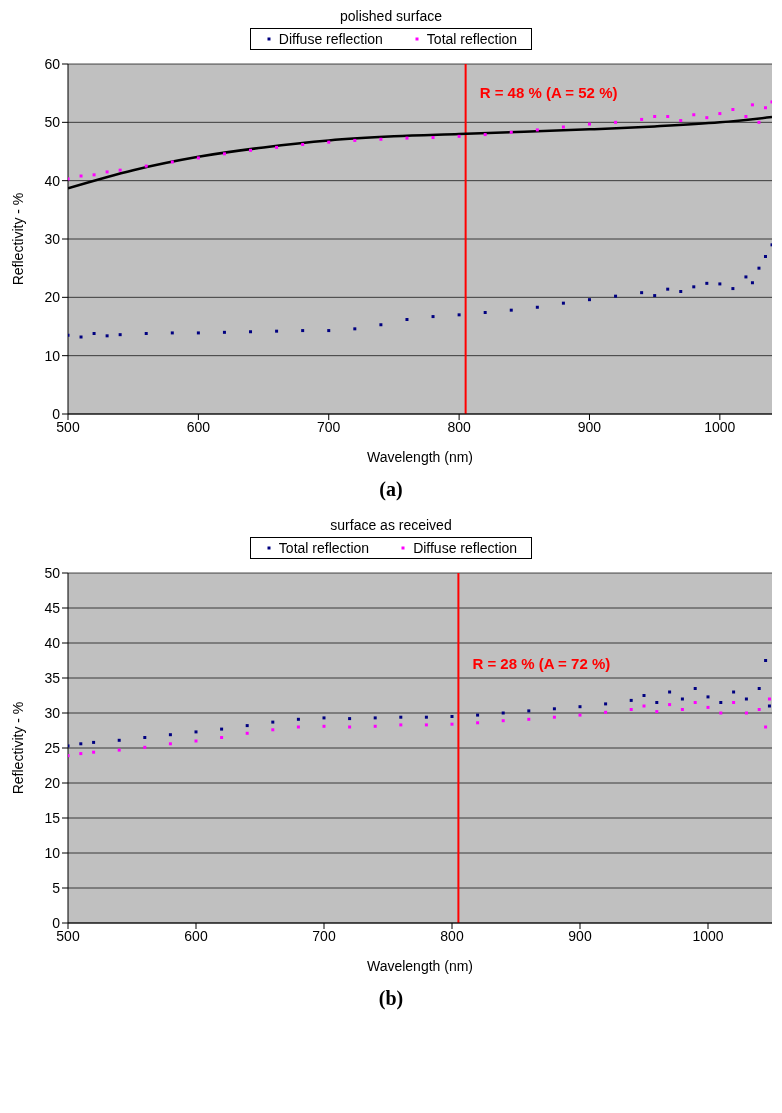 The image size is (782, 1113). I want to click on x-tick-label: 600, so click(196, 935).